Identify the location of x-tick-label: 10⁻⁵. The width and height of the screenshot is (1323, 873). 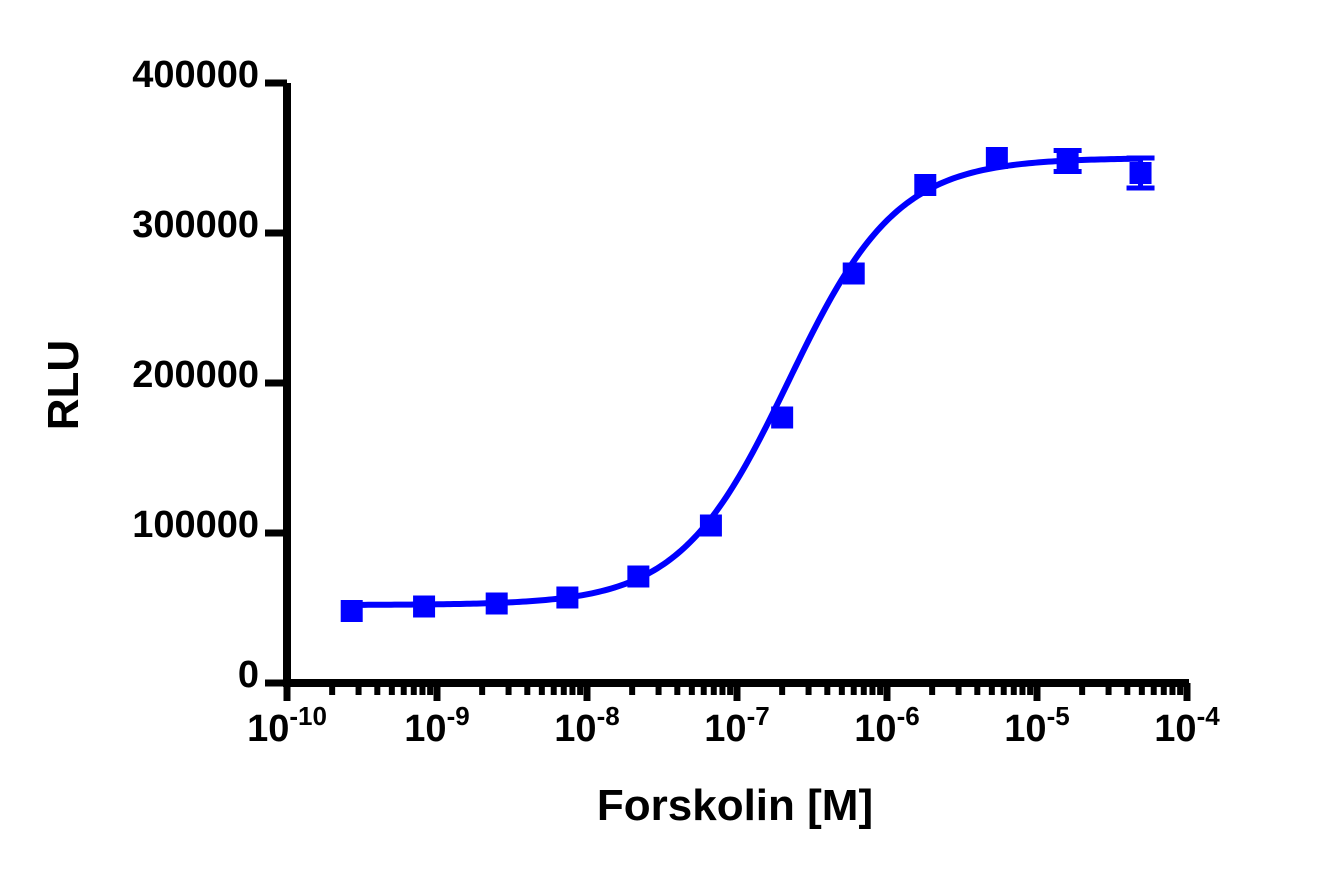
(1036, 725).